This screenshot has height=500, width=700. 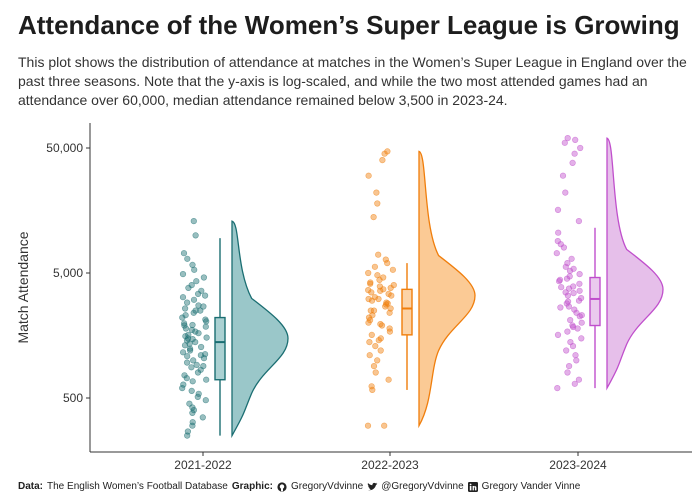 I want to click on caption-twitter-handle: @GregoryVdvinne, so click(x=422, y=486).